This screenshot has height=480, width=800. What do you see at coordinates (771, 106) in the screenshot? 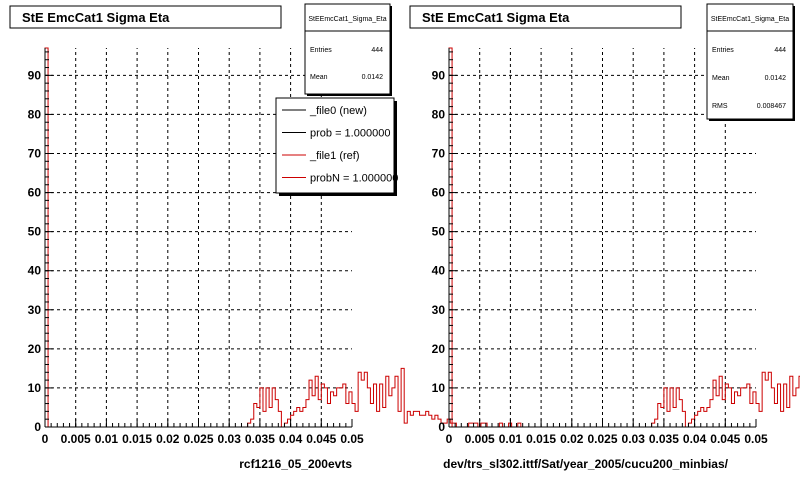
I see `stats-value: 0.008467` at bounding box center [771, 106].